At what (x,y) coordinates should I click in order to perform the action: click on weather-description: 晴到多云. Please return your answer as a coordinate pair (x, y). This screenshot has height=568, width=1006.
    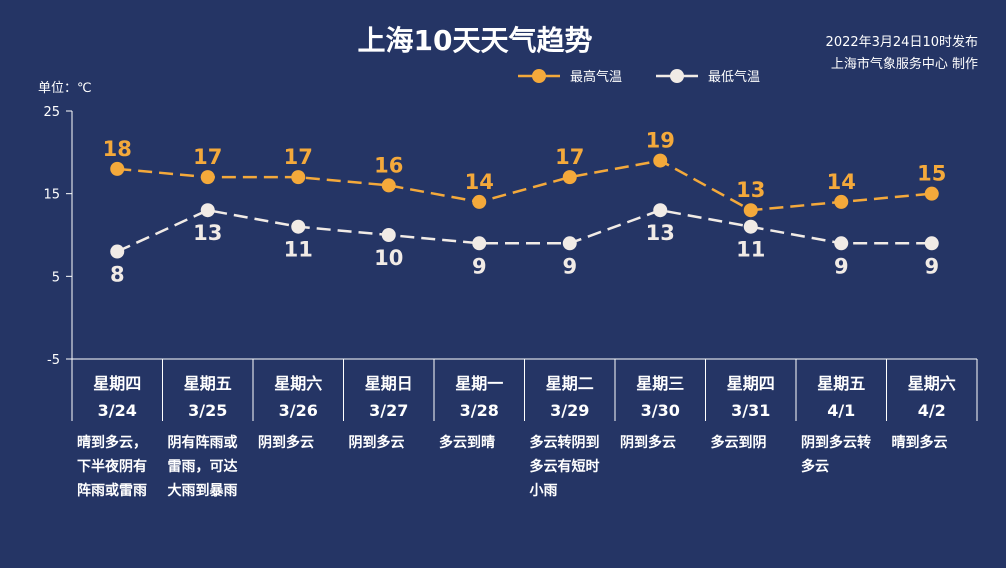
    Looking at the image, I should click on (919, 443).